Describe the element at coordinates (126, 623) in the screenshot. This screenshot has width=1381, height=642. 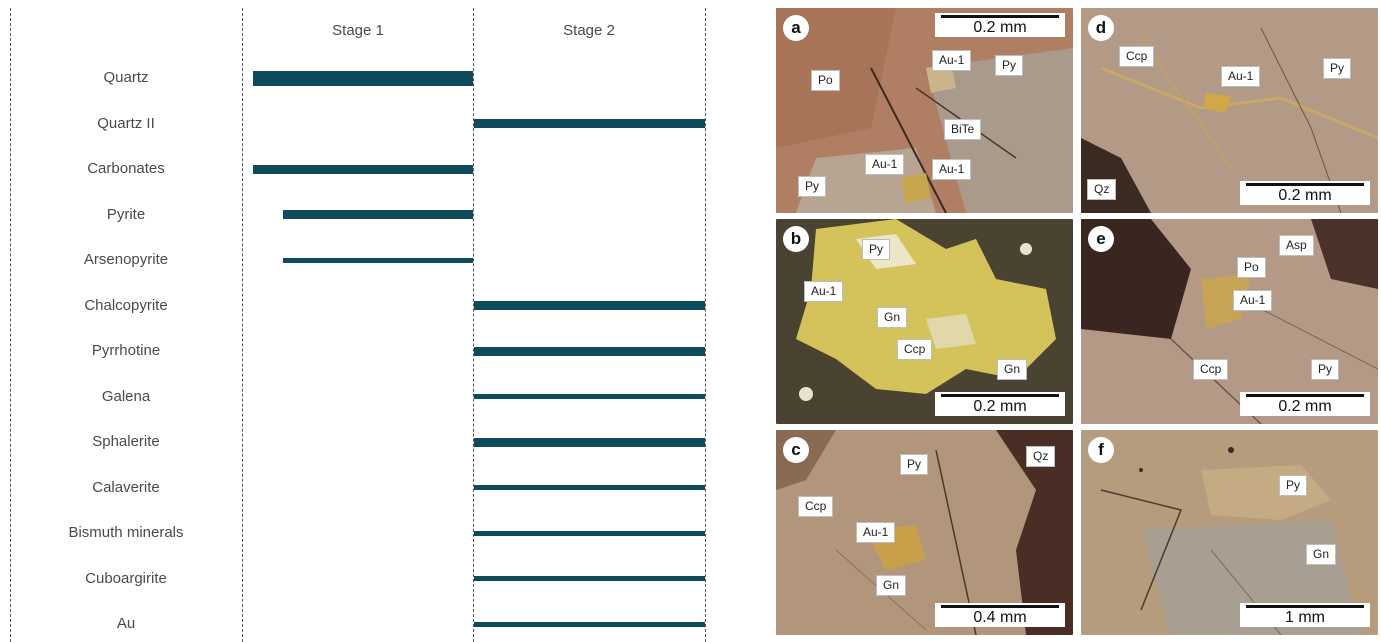
I see `mineral-name: Au` at that location.